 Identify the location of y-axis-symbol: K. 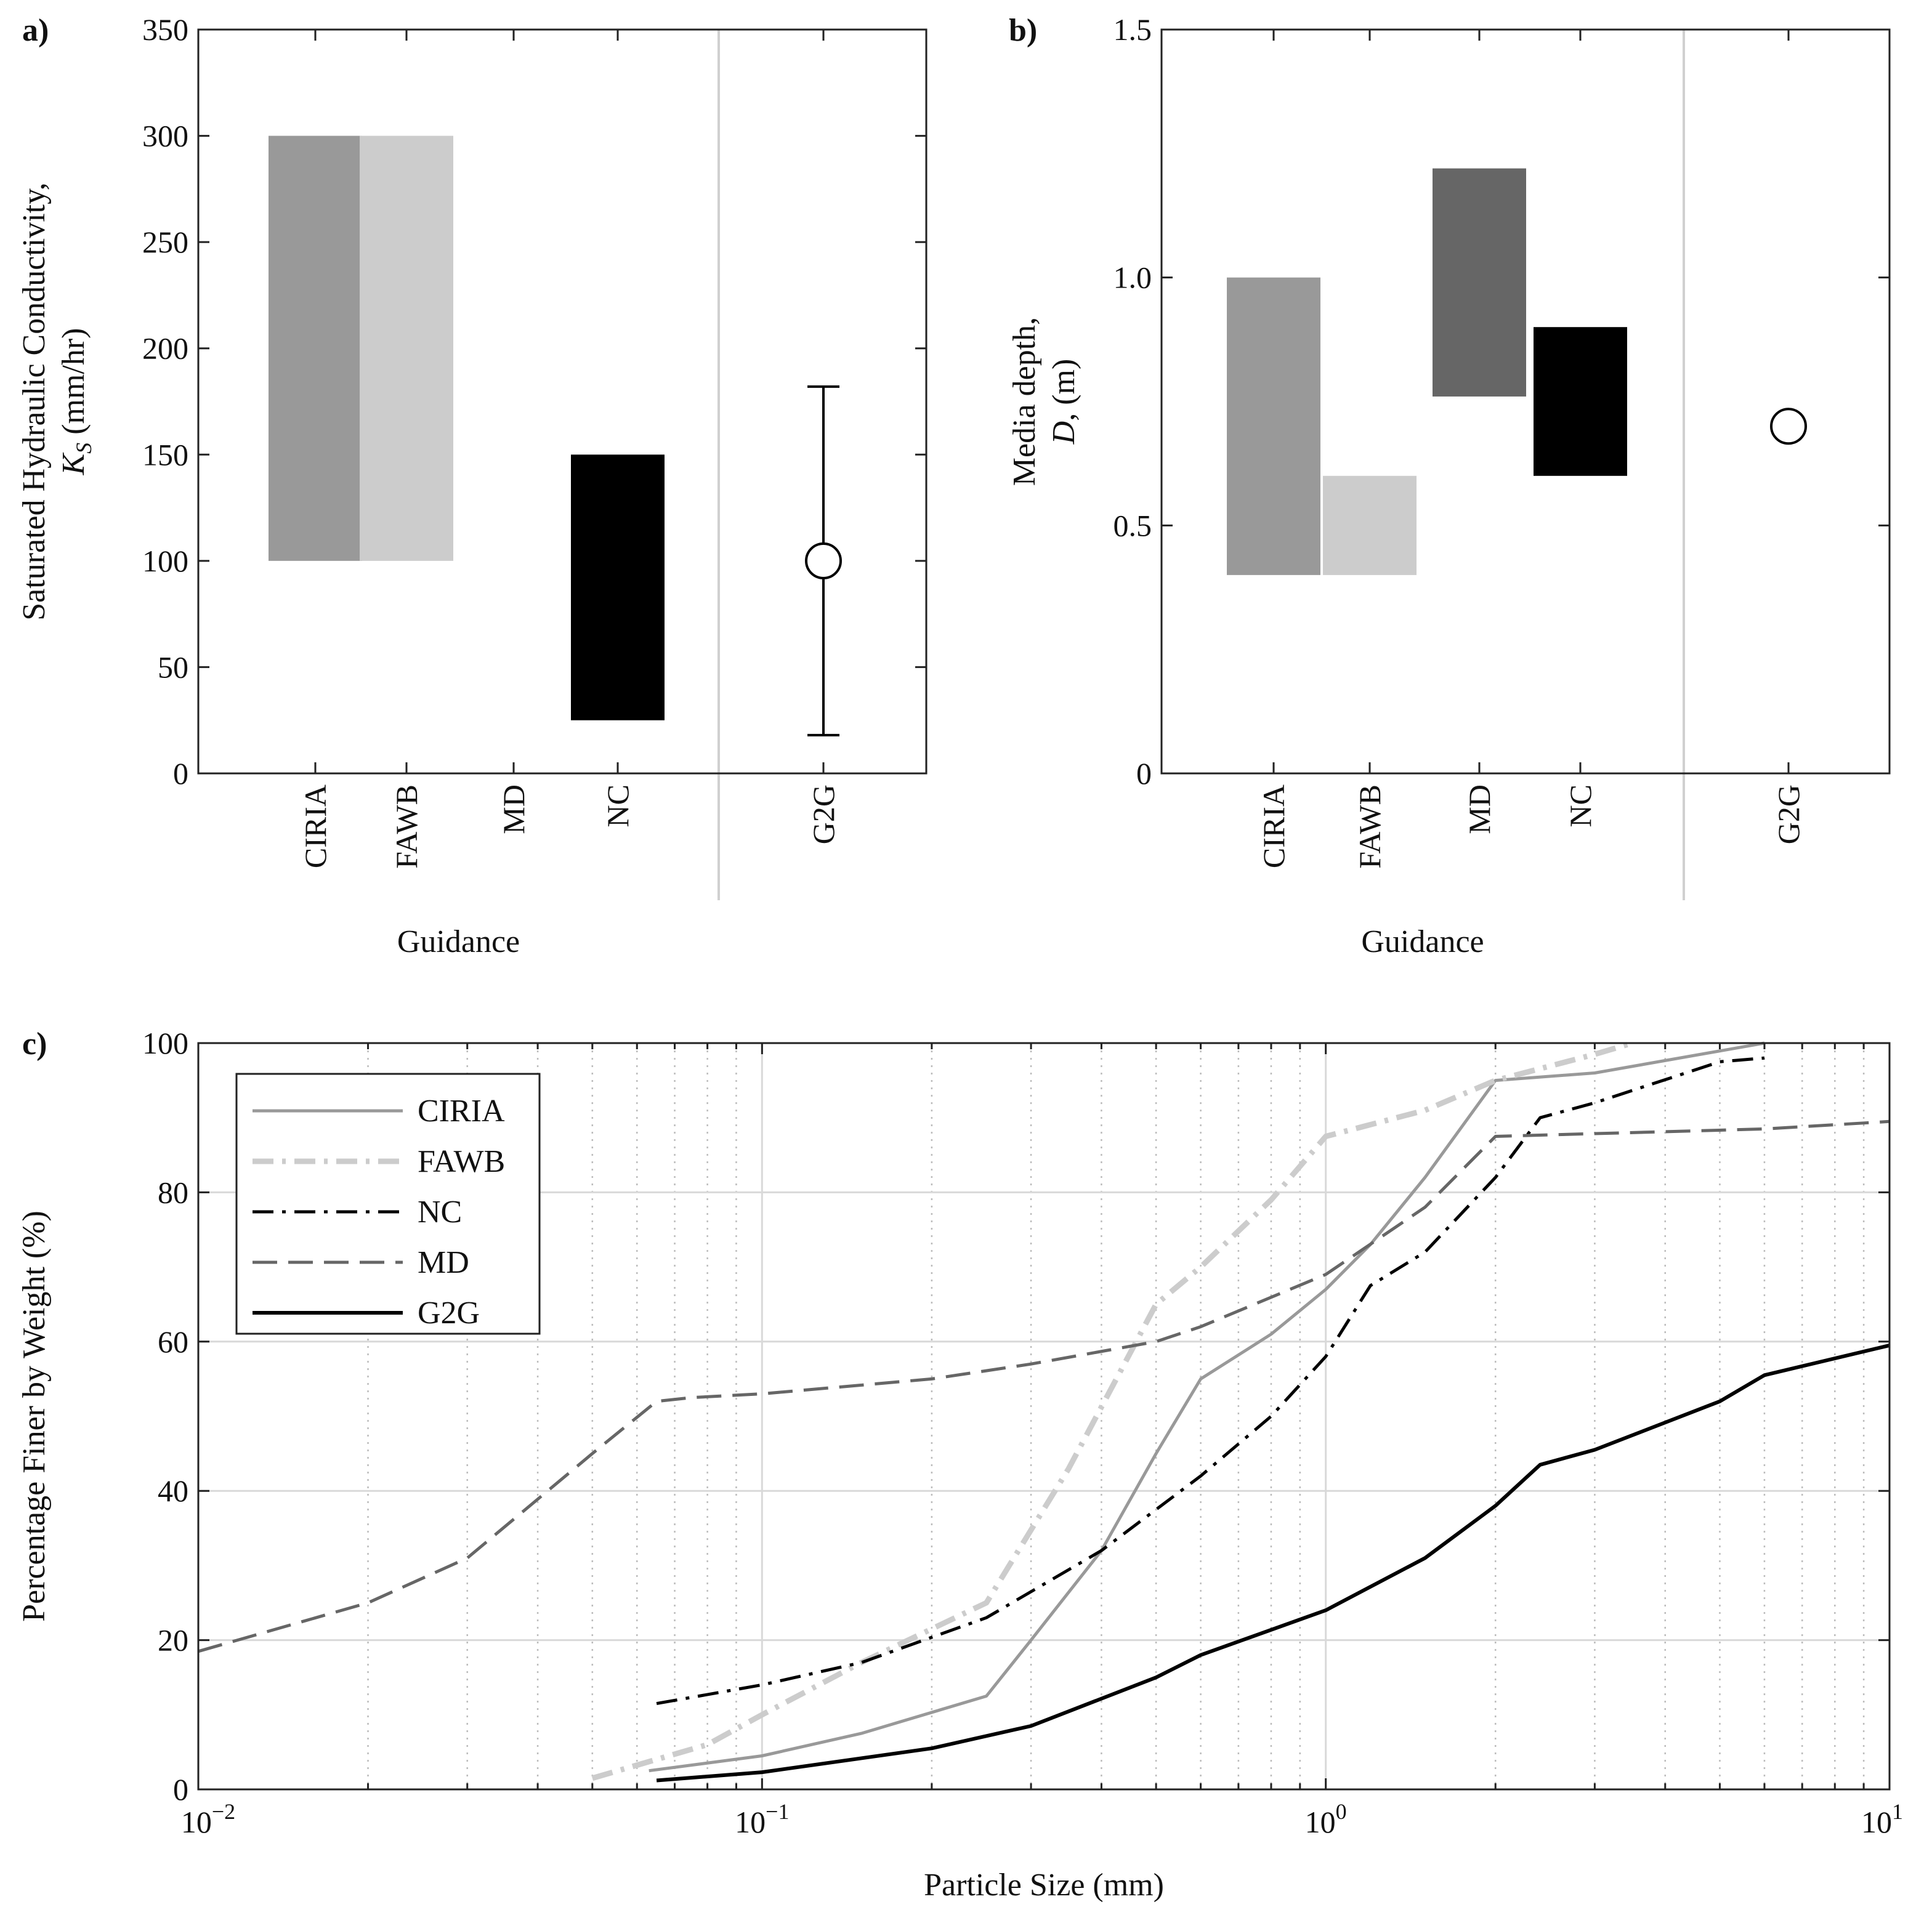
(73, 463).